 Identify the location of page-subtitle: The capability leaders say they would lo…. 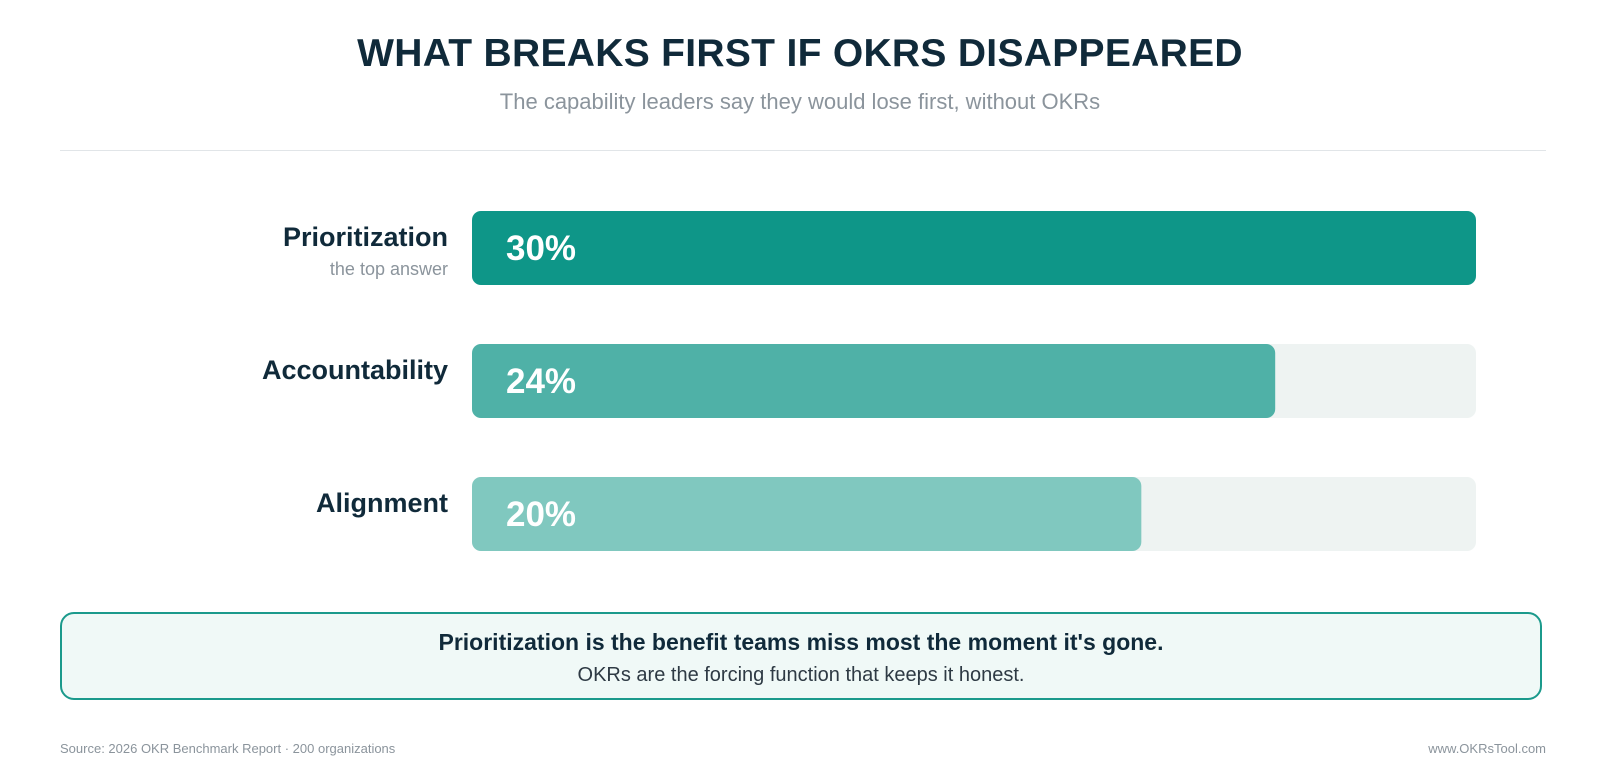
(800, 101).